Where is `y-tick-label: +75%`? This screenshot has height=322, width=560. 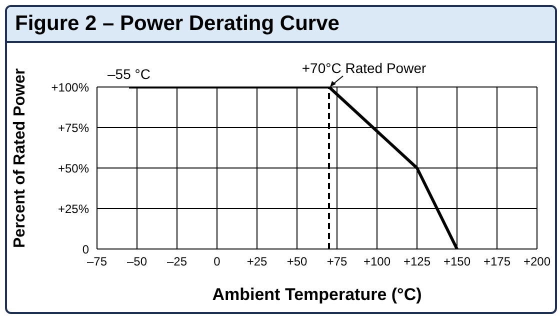 y-tick-label: +75% is located at coordinates (74, 127).